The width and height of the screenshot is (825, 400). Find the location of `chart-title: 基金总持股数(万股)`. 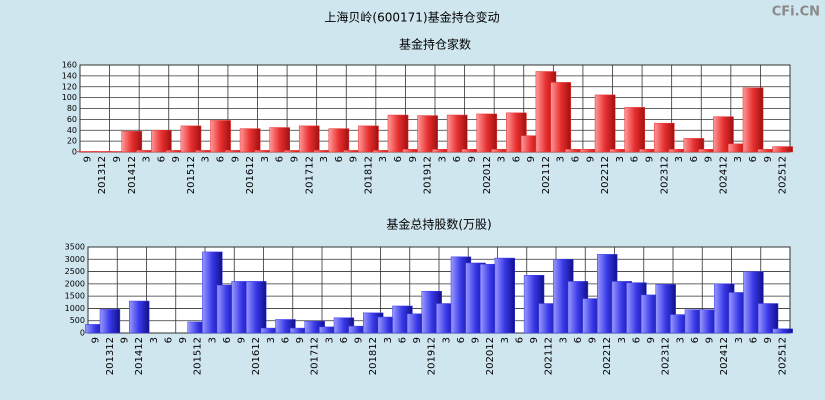

chart-title: 基金总持股数(万股) is located at coordinates (438, 224).